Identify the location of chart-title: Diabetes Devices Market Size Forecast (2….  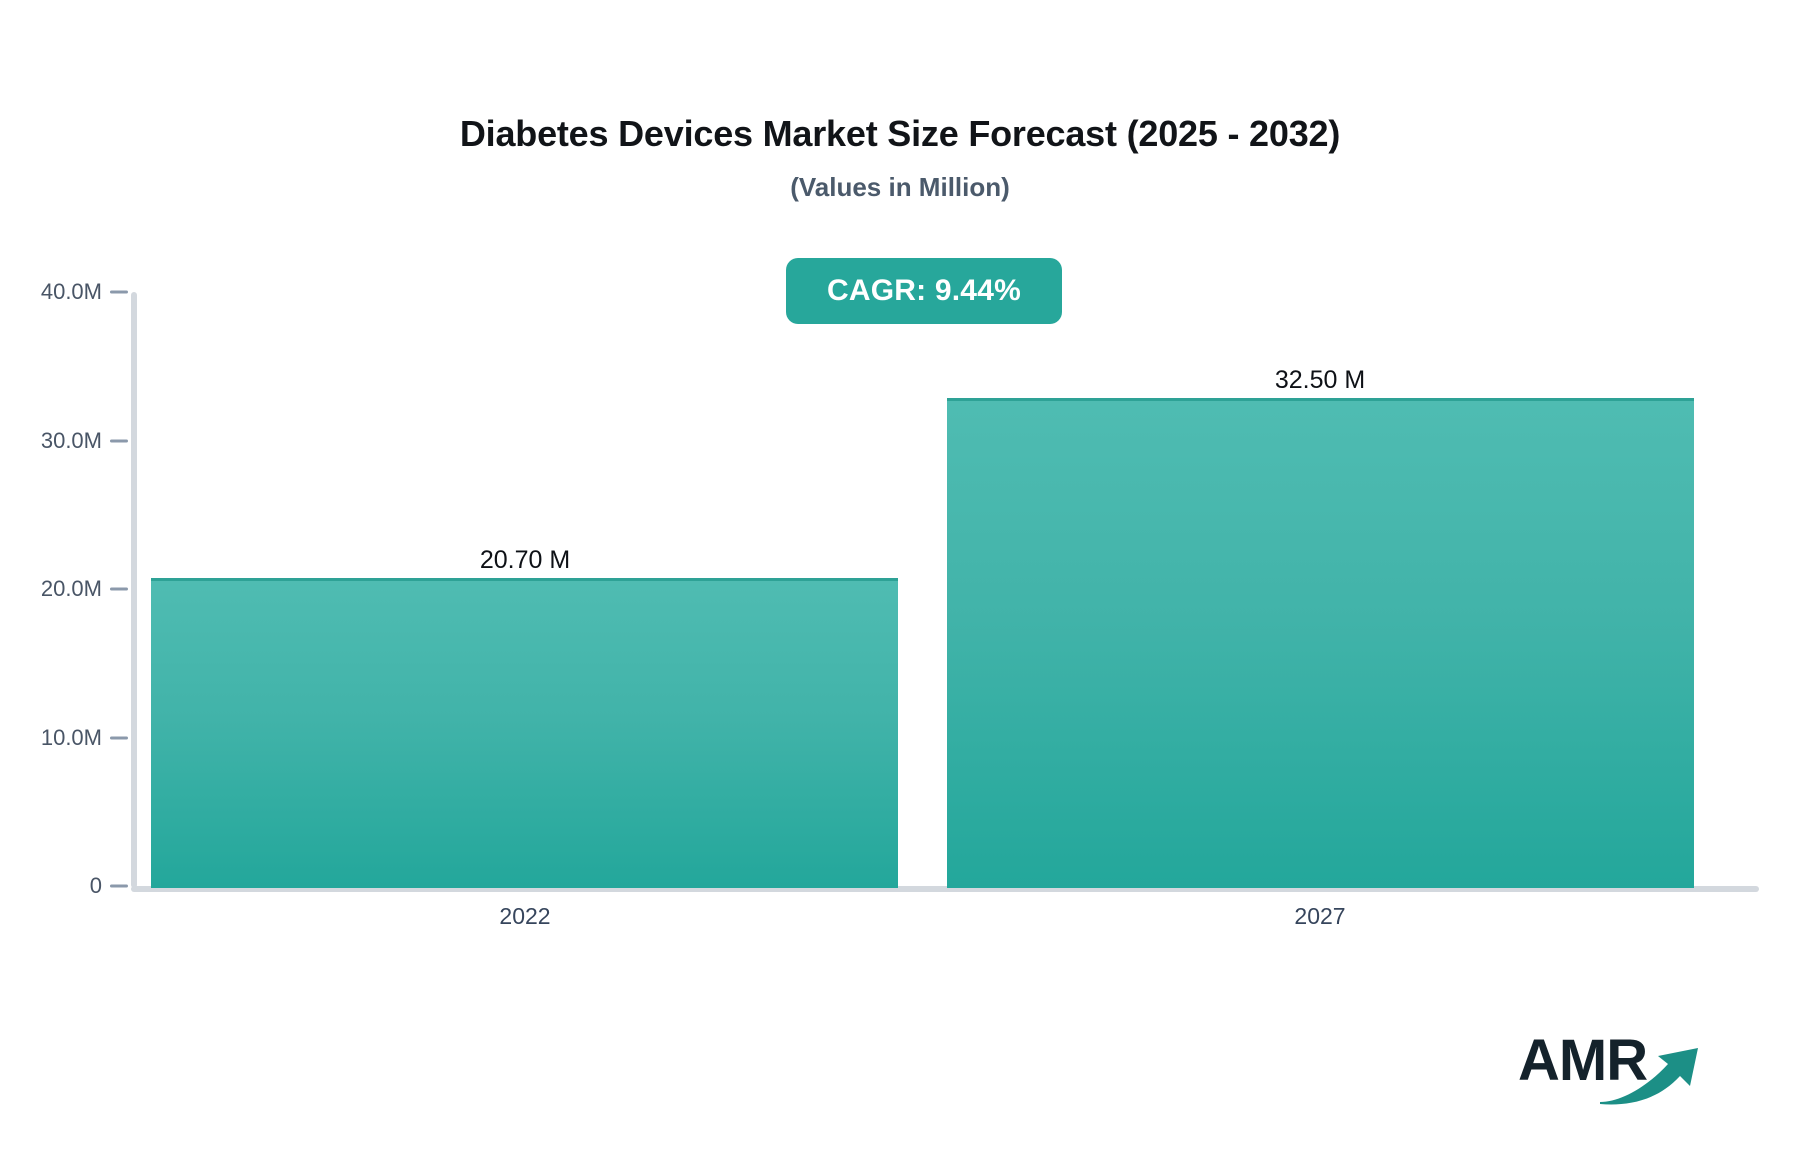
(900, 133).